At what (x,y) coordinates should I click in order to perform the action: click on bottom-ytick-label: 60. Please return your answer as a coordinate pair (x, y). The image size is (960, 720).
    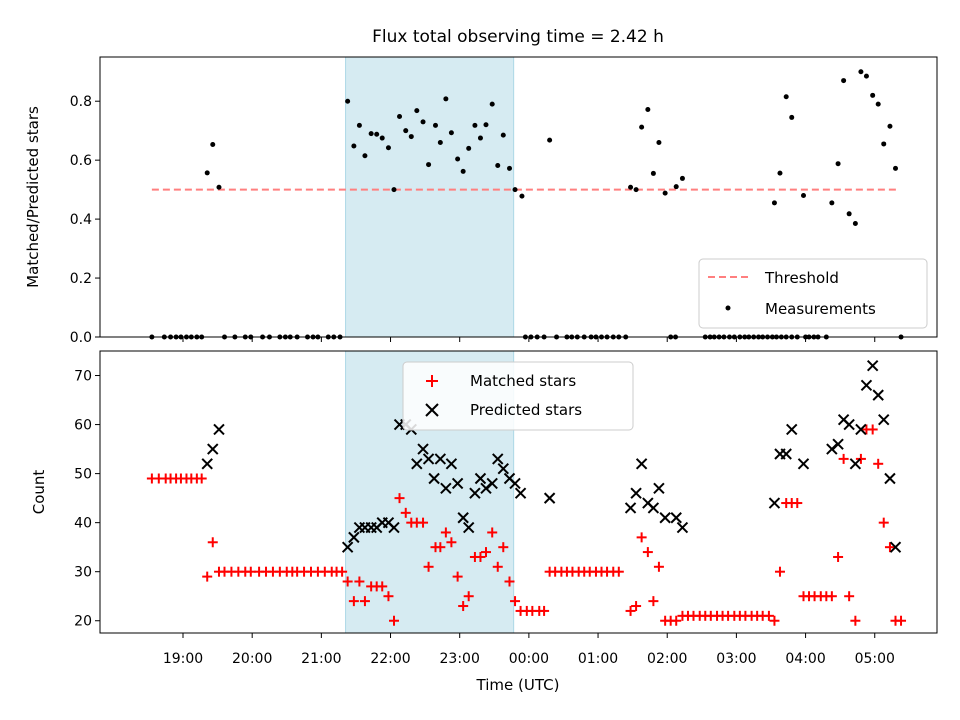
    Looking at the image, I should click on (83, 426).